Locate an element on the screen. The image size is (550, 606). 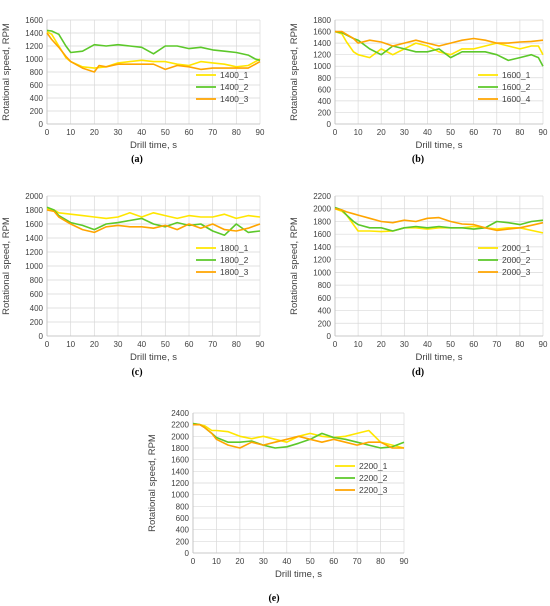
legend-label: 1400_3 is located at coordinates (234, 99).